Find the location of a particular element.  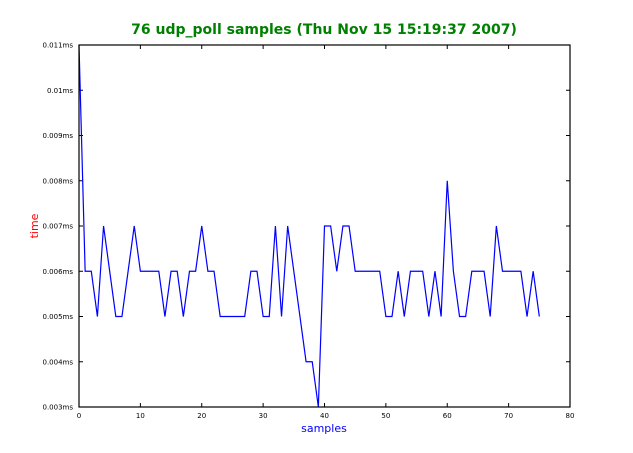

x-axis-label: samples is located at coordinates (324, 428).